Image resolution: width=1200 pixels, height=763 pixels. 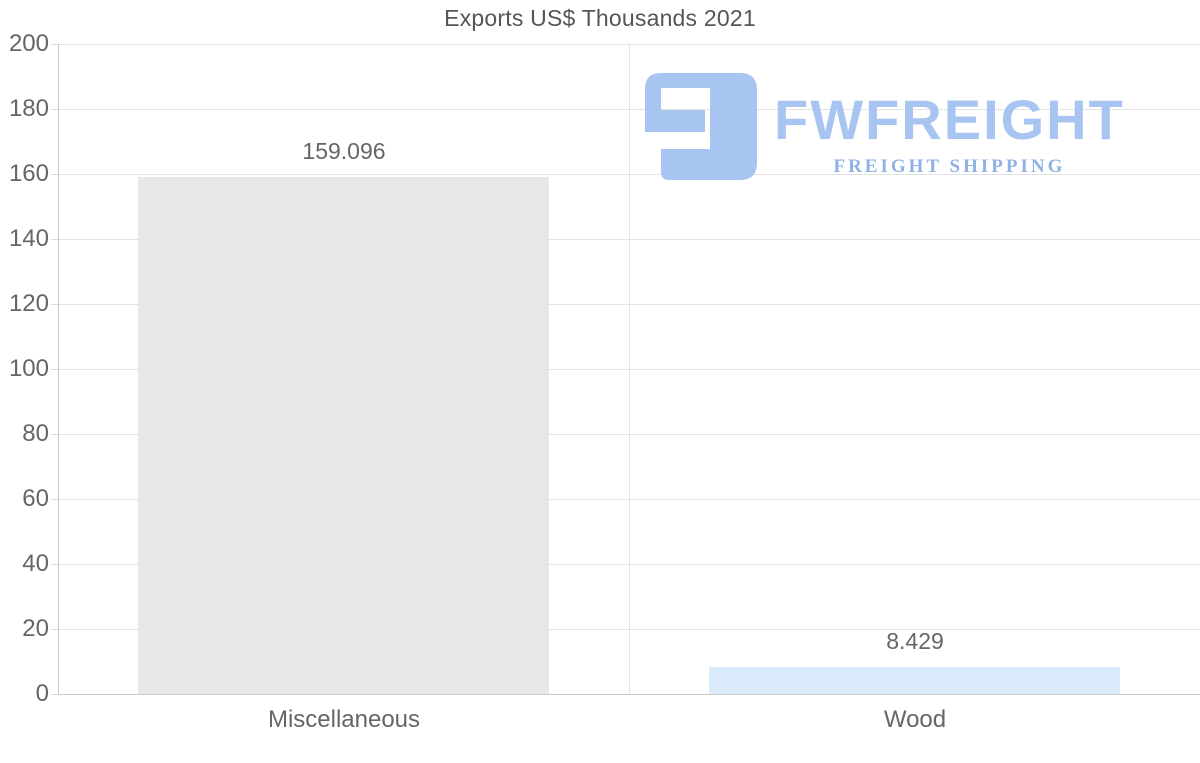 I want to click on bar-value-label: 8.429, so click(x=915, y=641).